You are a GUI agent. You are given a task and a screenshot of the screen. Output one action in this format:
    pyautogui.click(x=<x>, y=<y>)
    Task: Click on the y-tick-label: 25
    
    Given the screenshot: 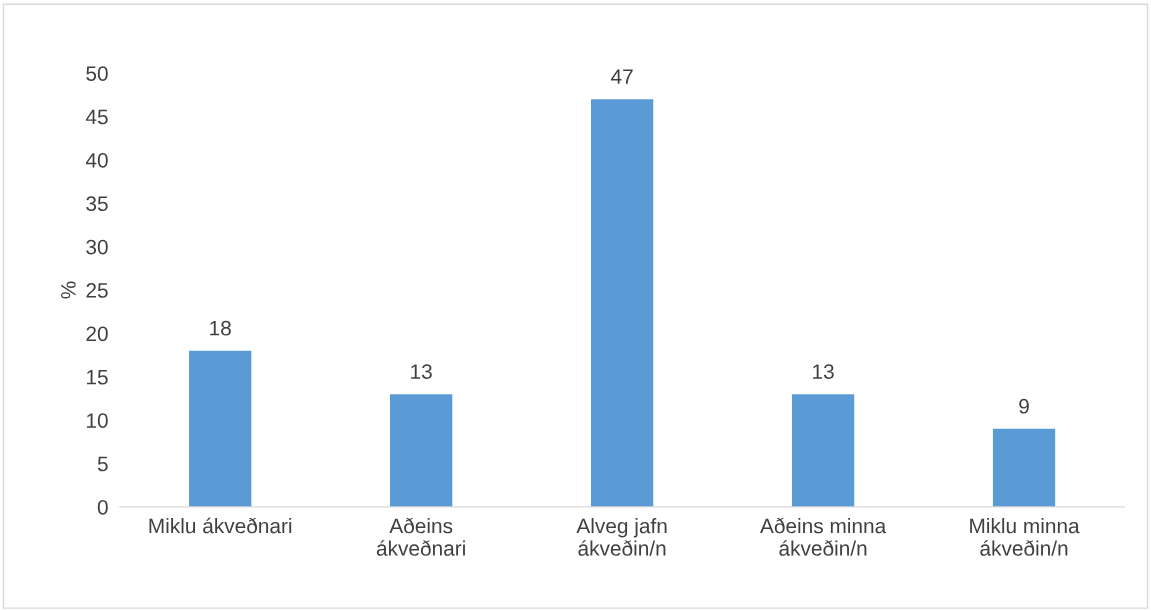 What is the action you would take?
    pyautogui.click(x=97, y=290)
    